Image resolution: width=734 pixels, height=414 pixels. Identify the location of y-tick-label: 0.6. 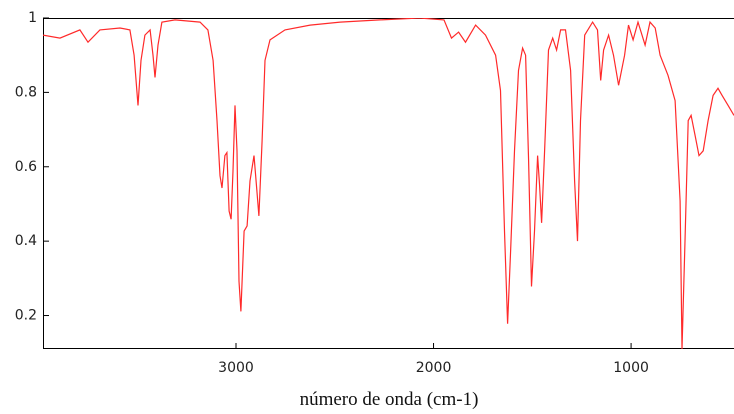
(26, 167).